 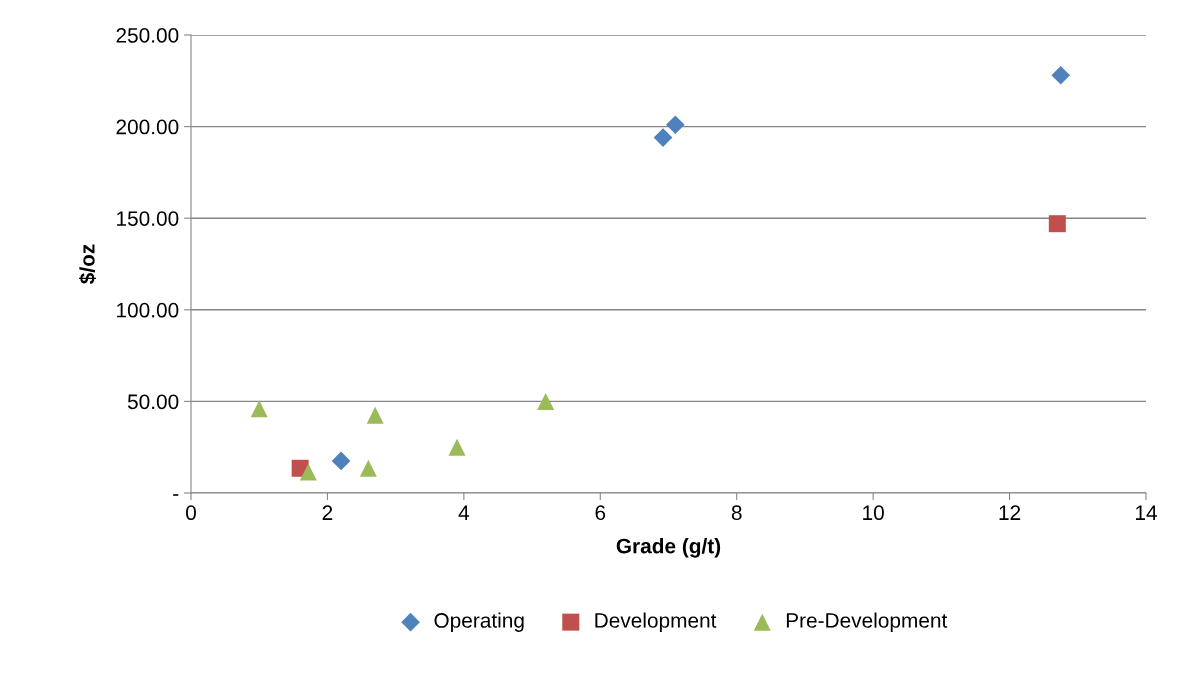 What do you see at coordinates (1010, 512) in the screenshot?
I see `x-tick-label: 12` at bounding box center [1010, 512].